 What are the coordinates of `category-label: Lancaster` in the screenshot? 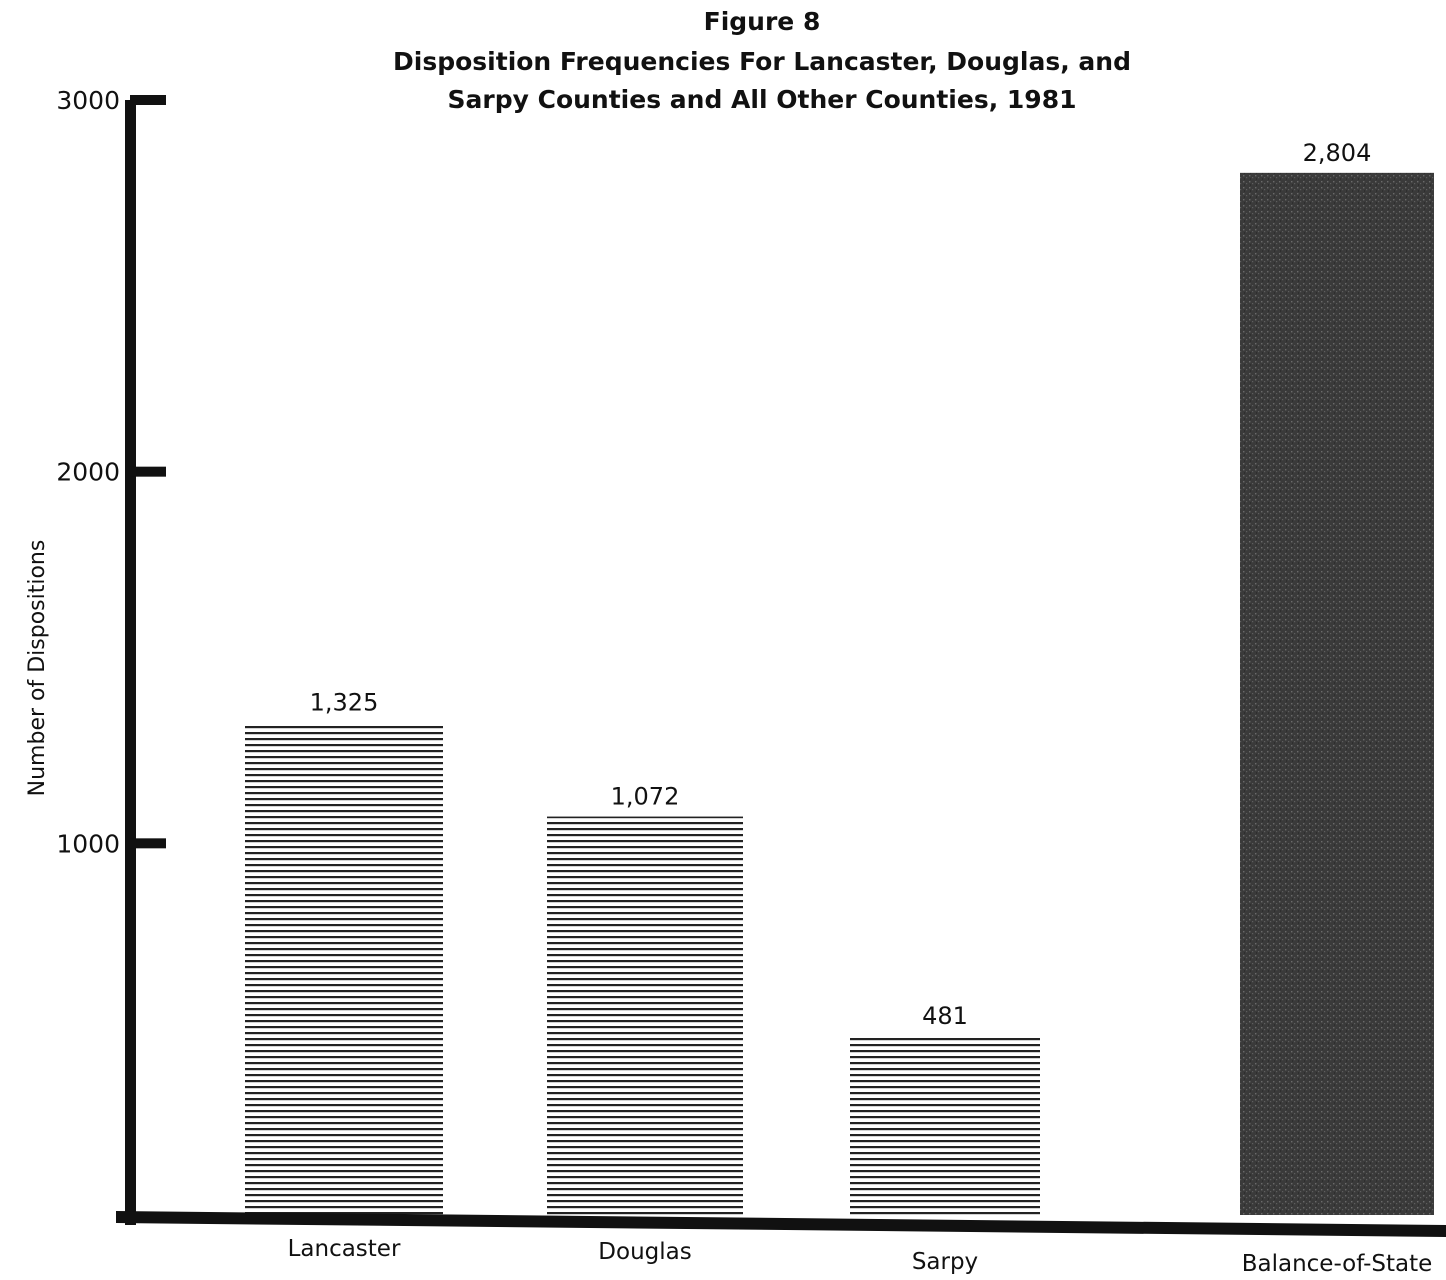 It's located at (344, 1249).